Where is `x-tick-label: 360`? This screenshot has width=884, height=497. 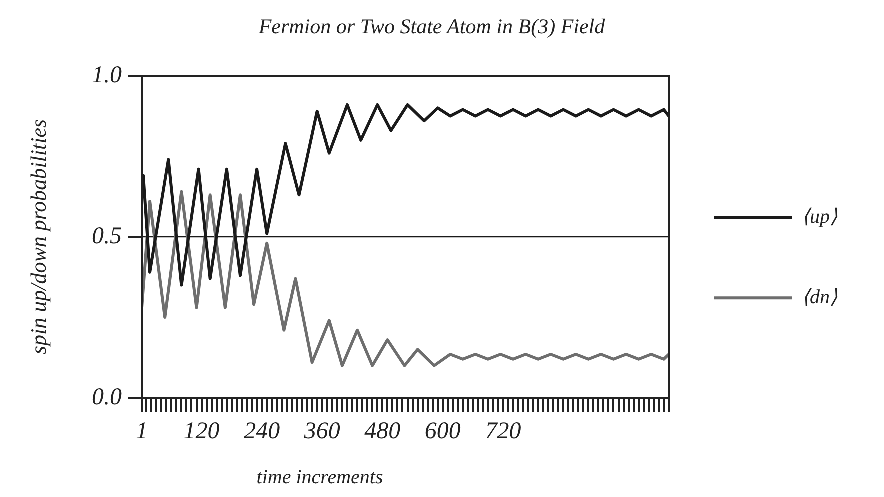 x-tick-label: 360 is located at coordinates (321, 431).